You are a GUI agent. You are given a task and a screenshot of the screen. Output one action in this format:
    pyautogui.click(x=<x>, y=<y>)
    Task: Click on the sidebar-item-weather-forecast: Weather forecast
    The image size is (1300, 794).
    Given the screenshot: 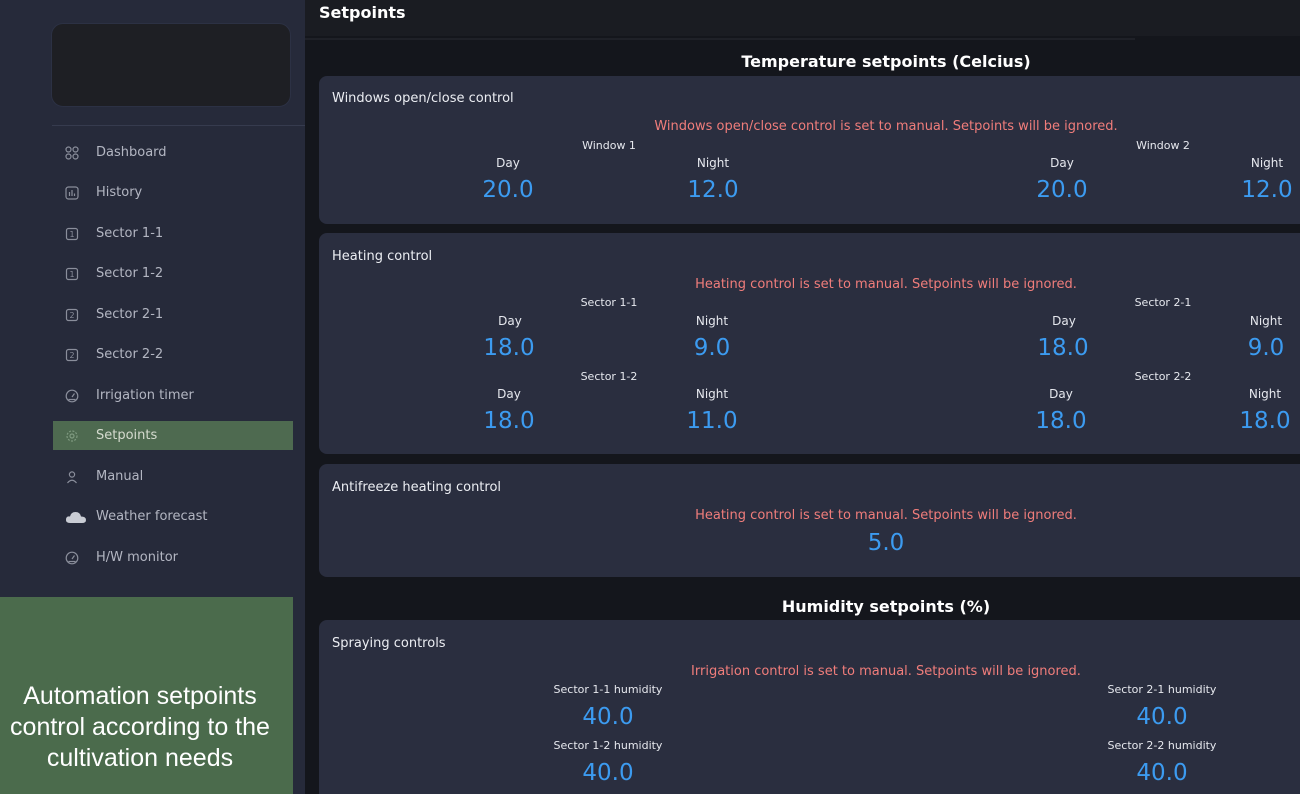 What is the action you would take?
    pyautogui.click(x=173, y=516)
    